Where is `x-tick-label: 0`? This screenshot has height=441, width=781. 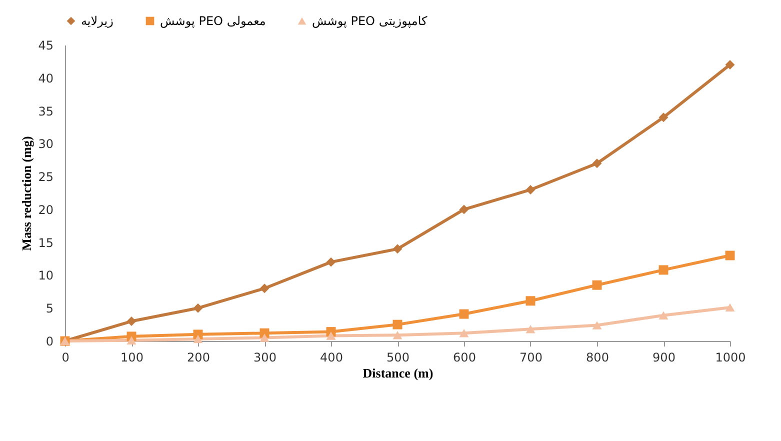 x-tick-label: 0 is located at coordinates (66, 357).